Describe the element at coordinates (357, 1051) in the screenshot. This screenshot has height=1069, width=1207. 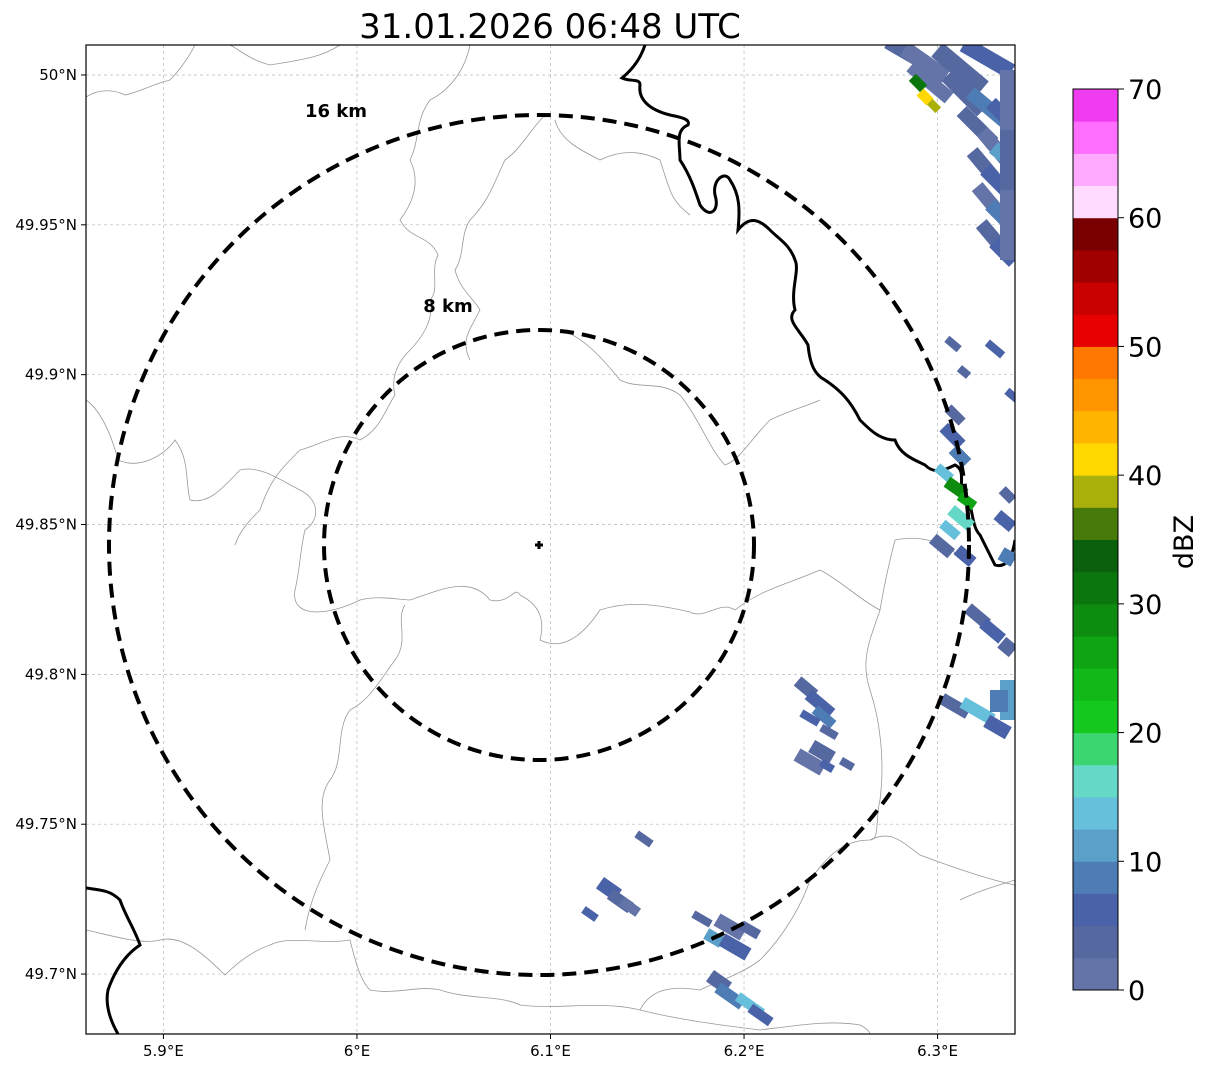
I see `longitude-tick-label: 6°E` at that location.